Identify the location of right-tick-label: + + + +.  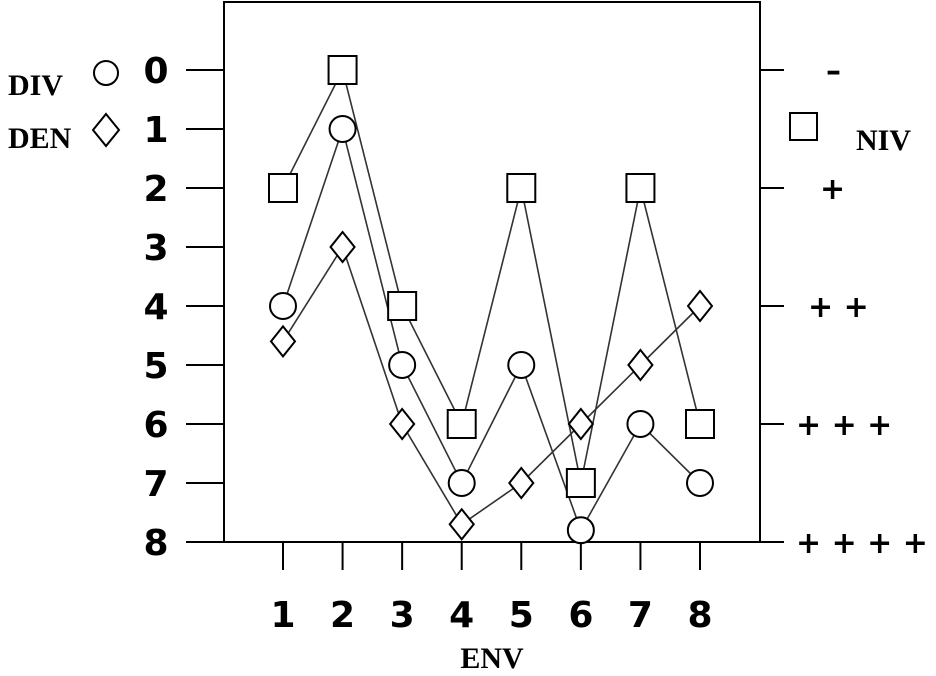
(862, 543).